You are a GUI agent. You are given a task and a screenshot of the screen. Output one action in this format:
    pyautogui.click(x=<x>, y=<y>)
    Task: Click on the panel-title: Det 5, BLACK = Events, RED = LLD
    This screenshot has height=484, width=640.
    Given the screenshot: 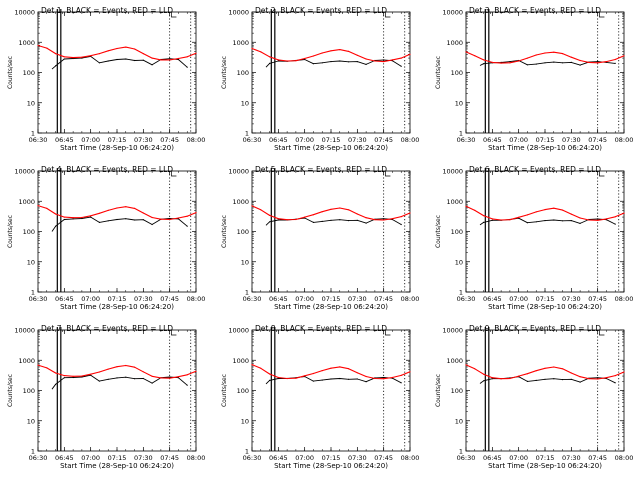 What is the action you would take?
    pyautogui.click(x=321, y=169)
    